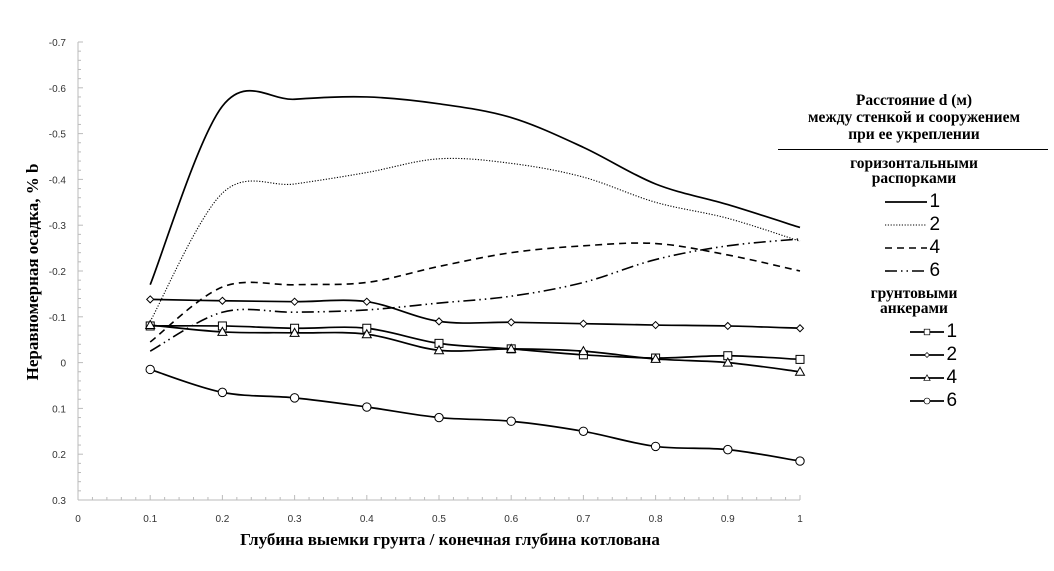 Image resolution: width=1054 pixels, height=571 pixels. Describe the element at coordinates (914, 163) in the screenshot. I see `legend-group-line: горизонтальными` at that location.